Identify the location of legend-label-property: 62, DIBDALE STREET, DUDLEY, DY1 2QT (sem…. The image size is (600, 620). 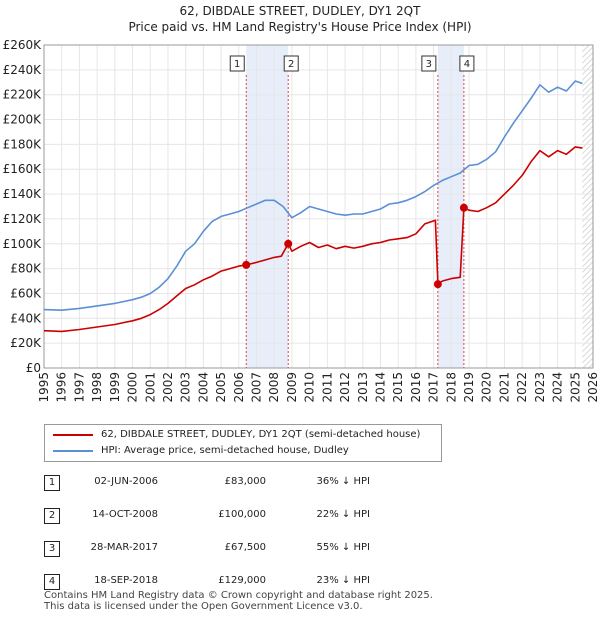
(261, 434).